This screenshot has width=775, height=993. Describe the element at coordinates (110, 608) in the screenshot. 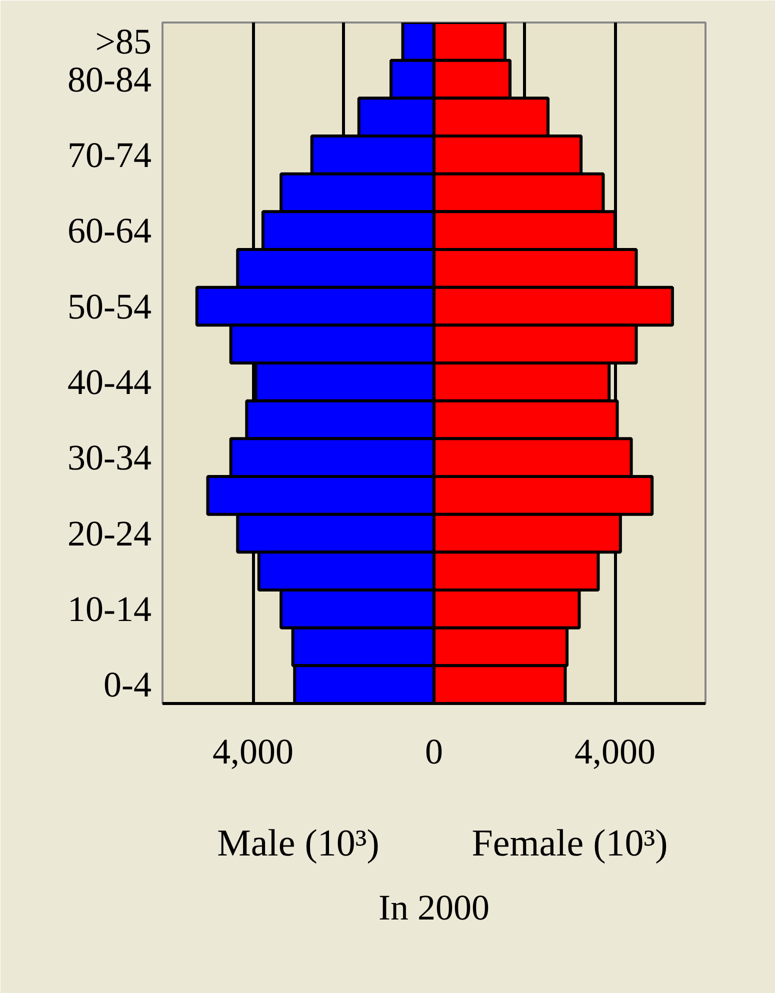

I see `y-tick-label: 10-14` at that location.